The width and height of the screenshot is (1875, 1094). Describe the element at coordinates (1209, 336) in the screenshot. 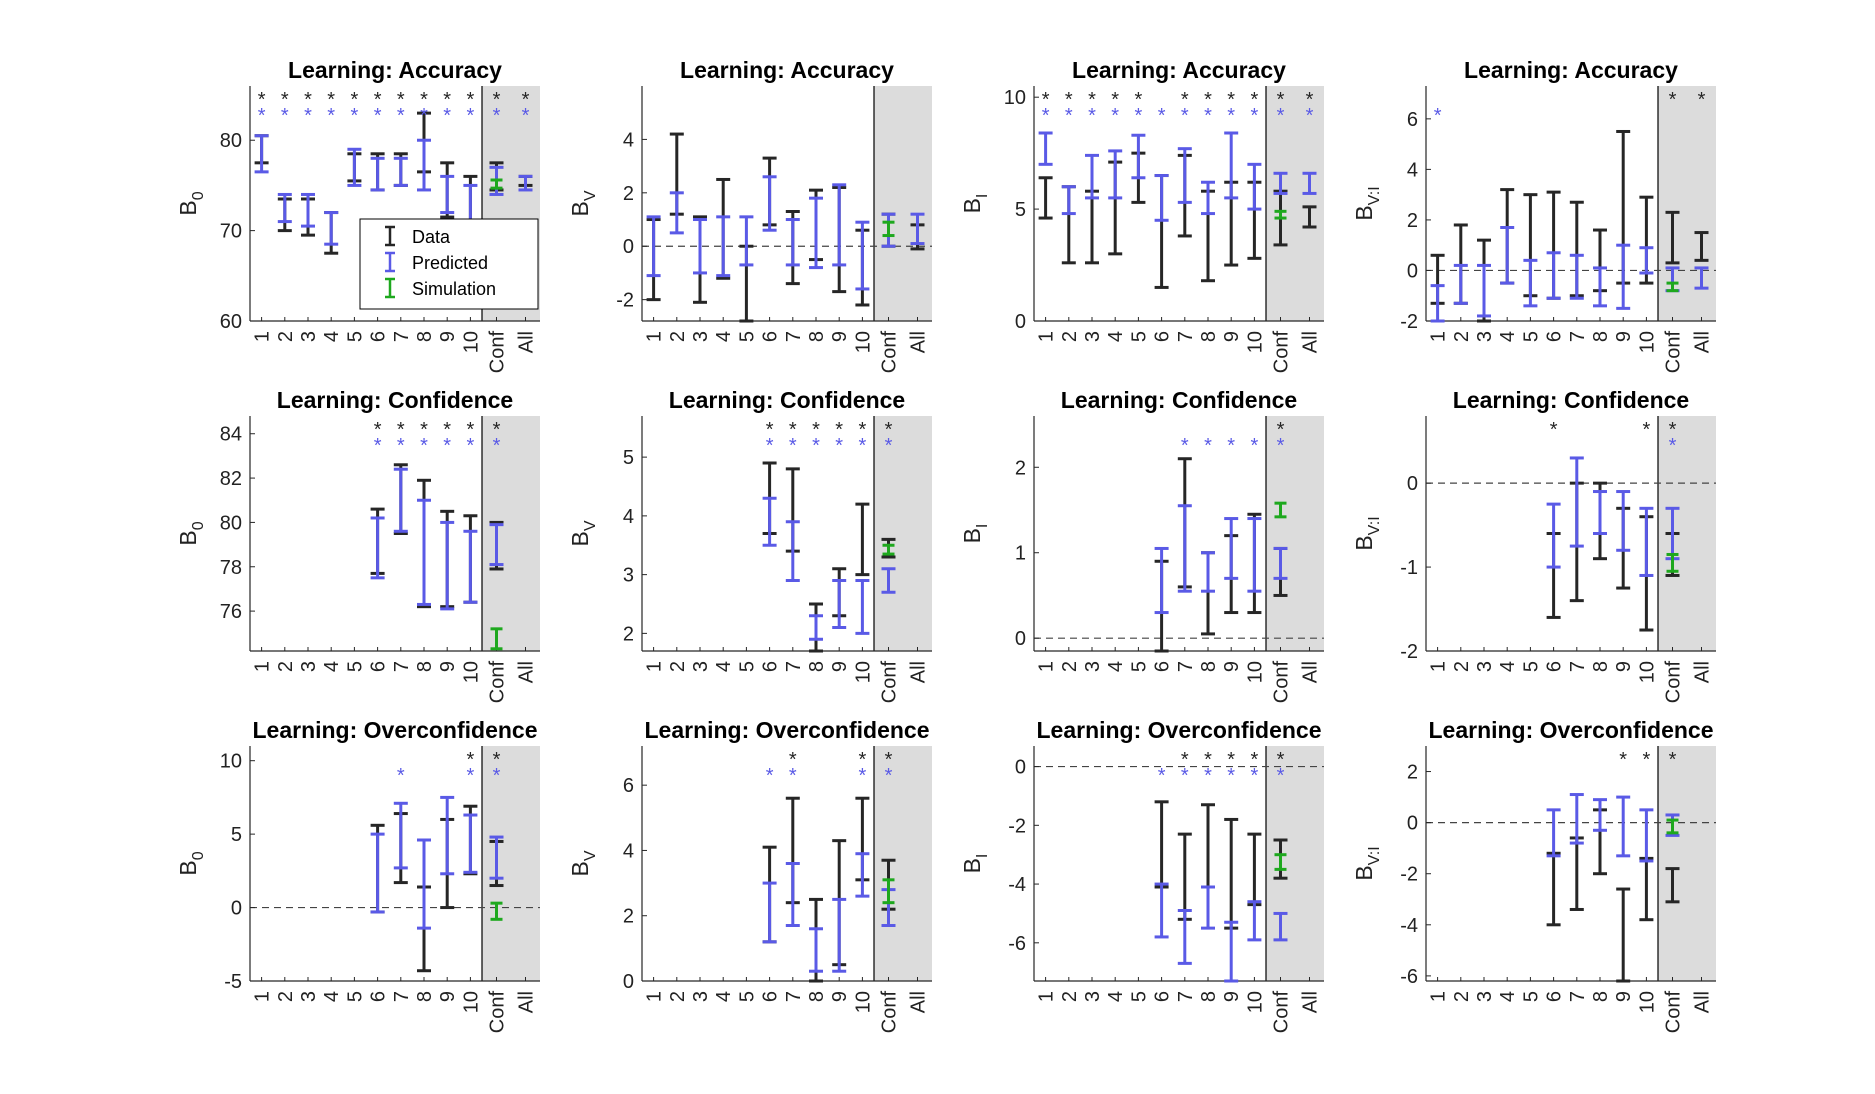

I see `x-tick-label: 8` at that location.